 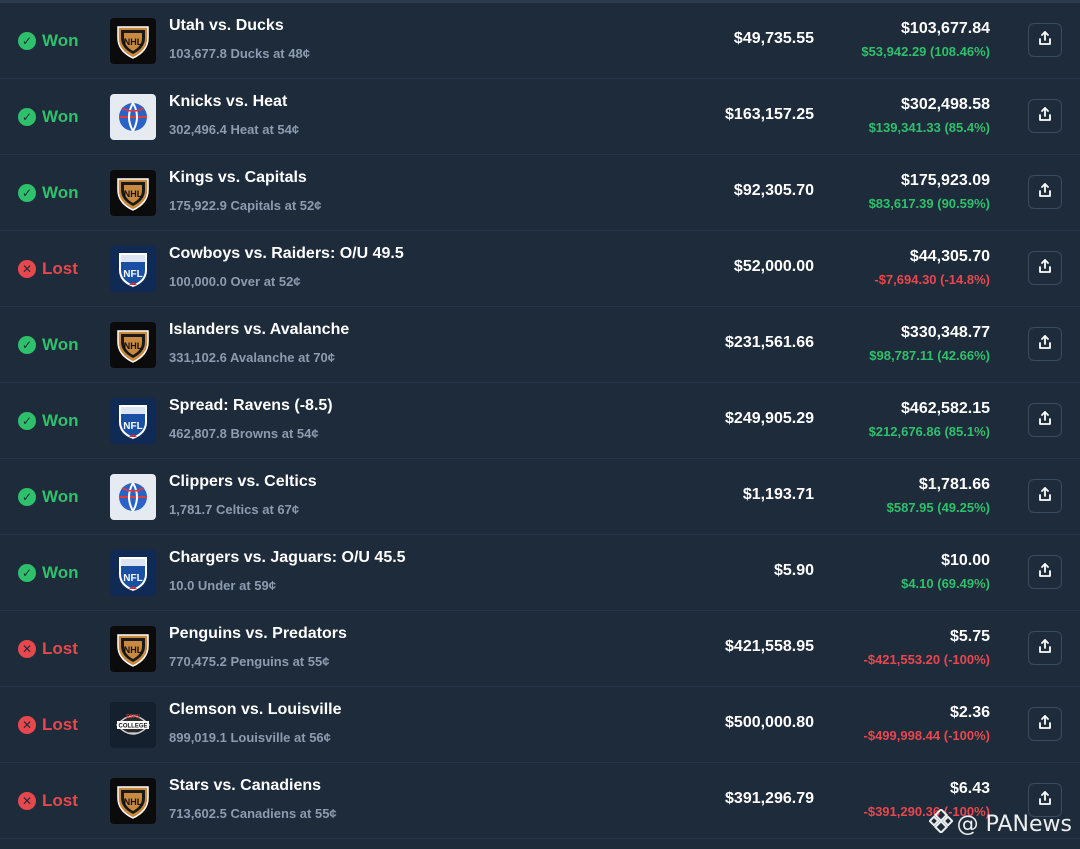 I want to click on market-title: Utah vs. Ducks, so click(x=226, y=25).